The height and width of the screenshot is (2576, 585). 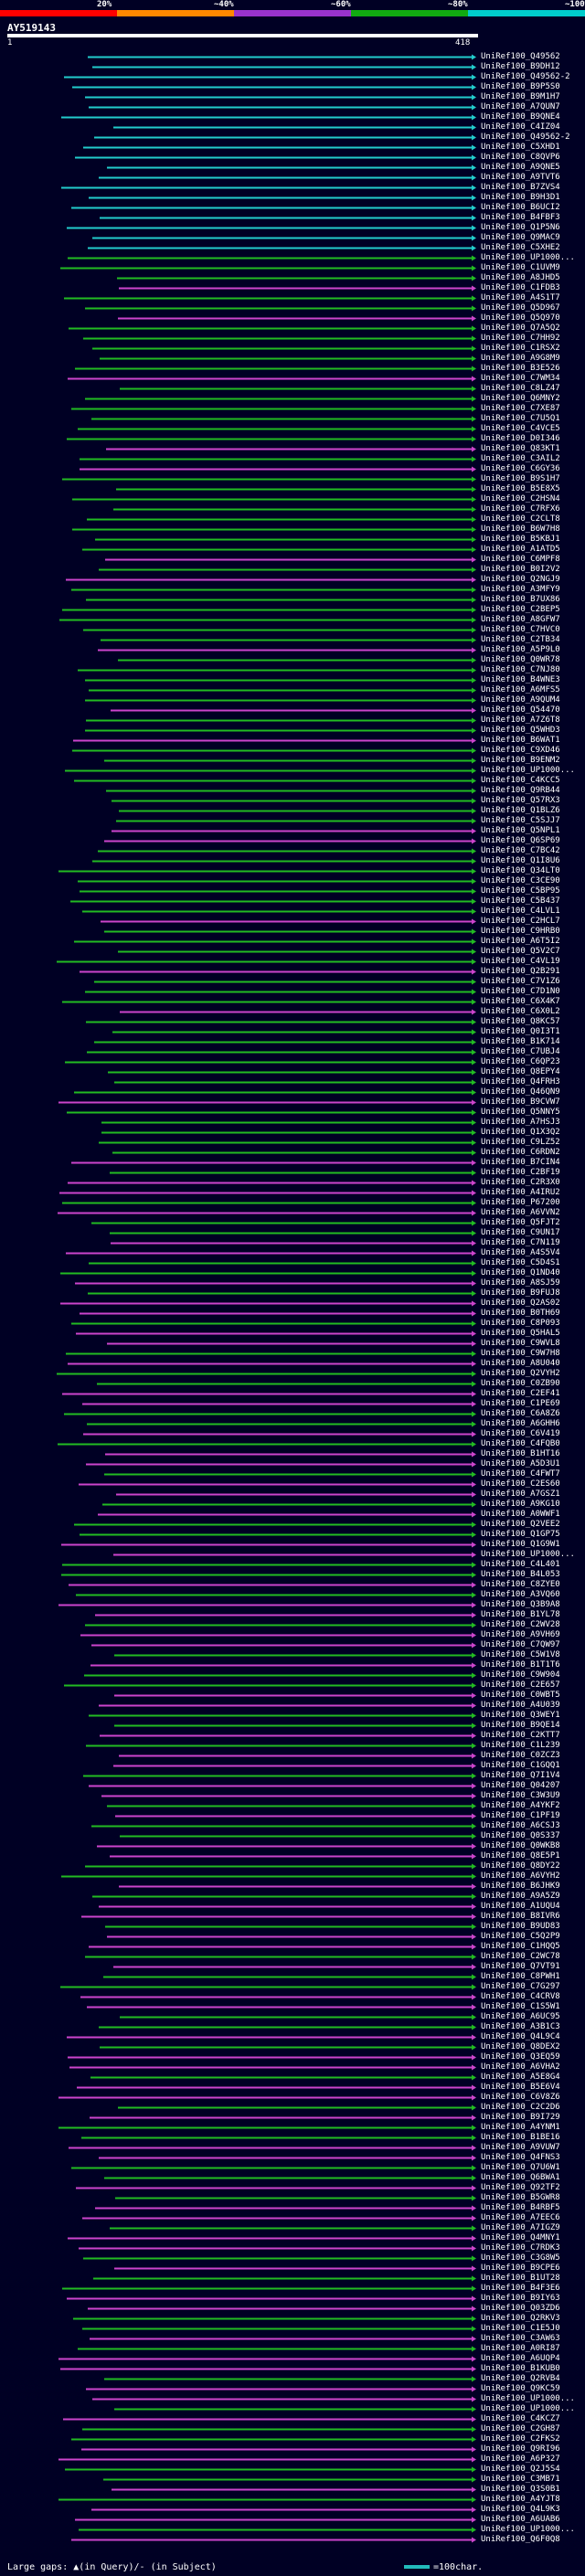 What do you see at coordinates (520, 1162) in the screenshot?
I see `hit-label: UniRef100_B7CIN4` at bounding box center [520, 1162].